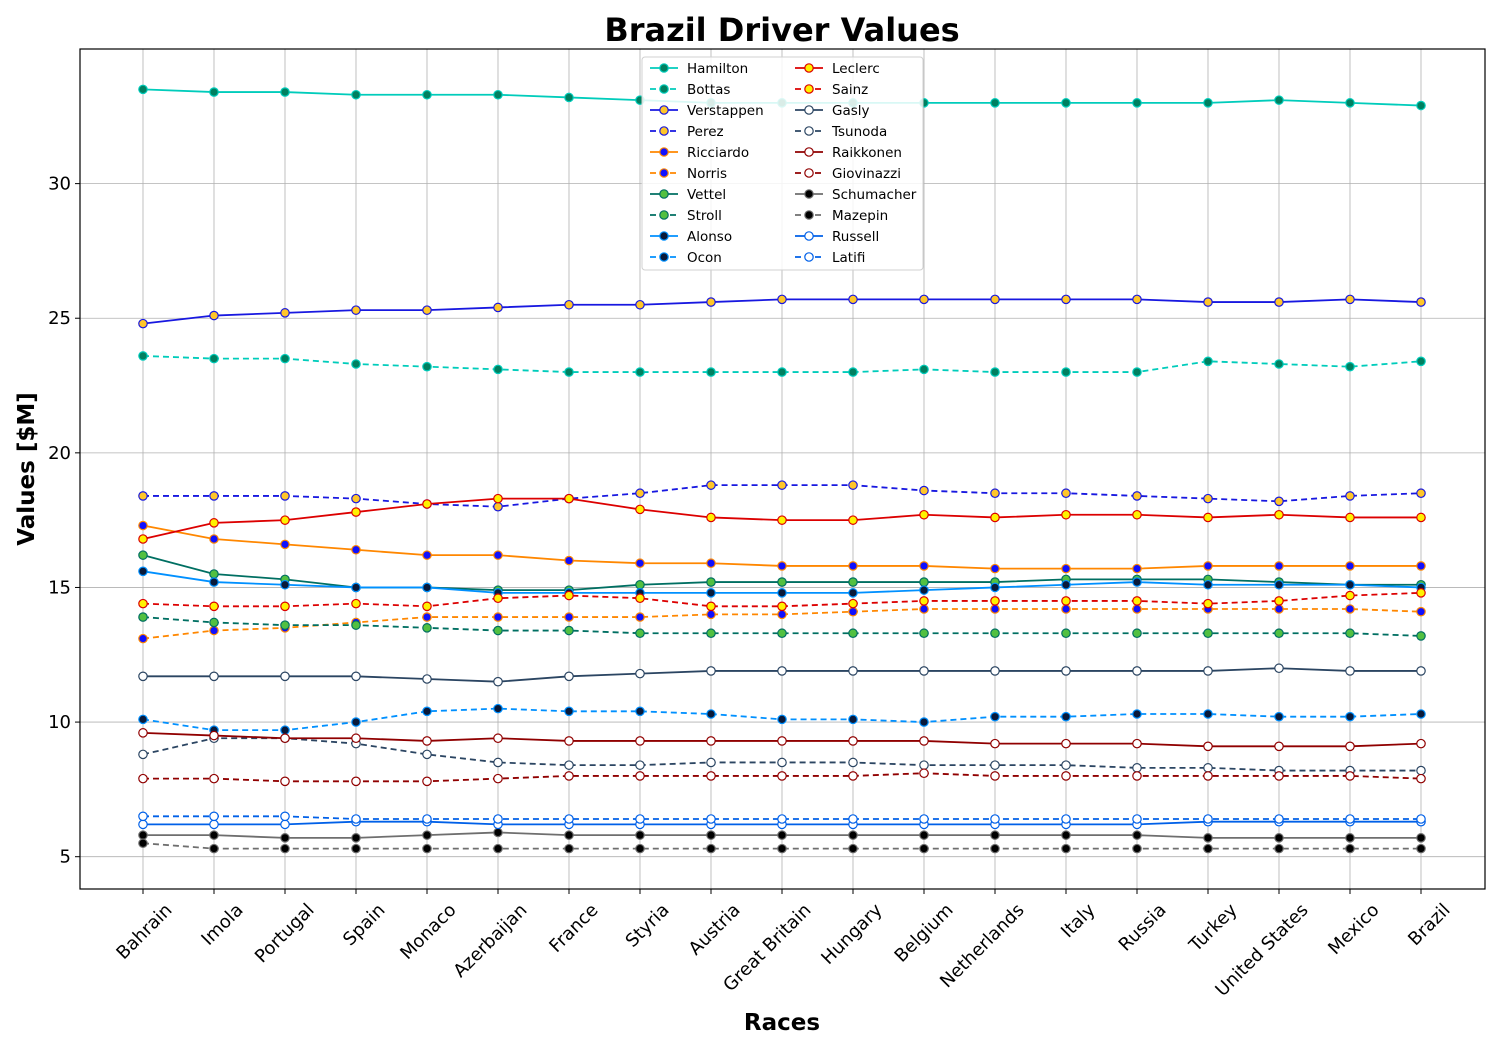 The image size is (1500, 1050). Describe the element at coordinates (707, 111) in the screenshot. I see `legend-item: Verstappen` at that location.